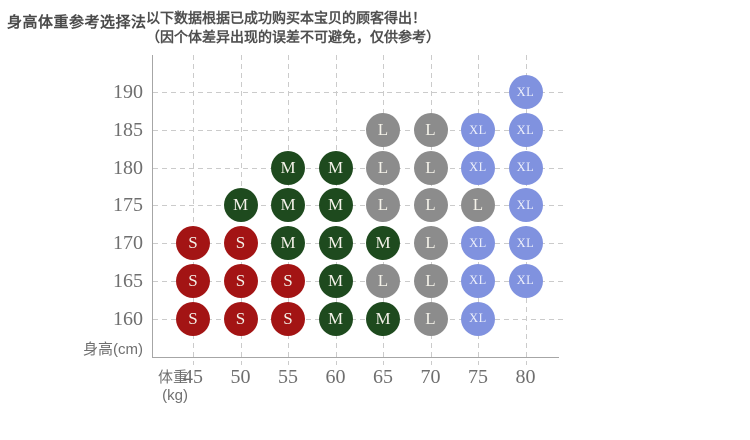 Image resolution: width=750 pixels, height=440 pixels. I want to click on y-tick-label: 185, so click(128, 130).